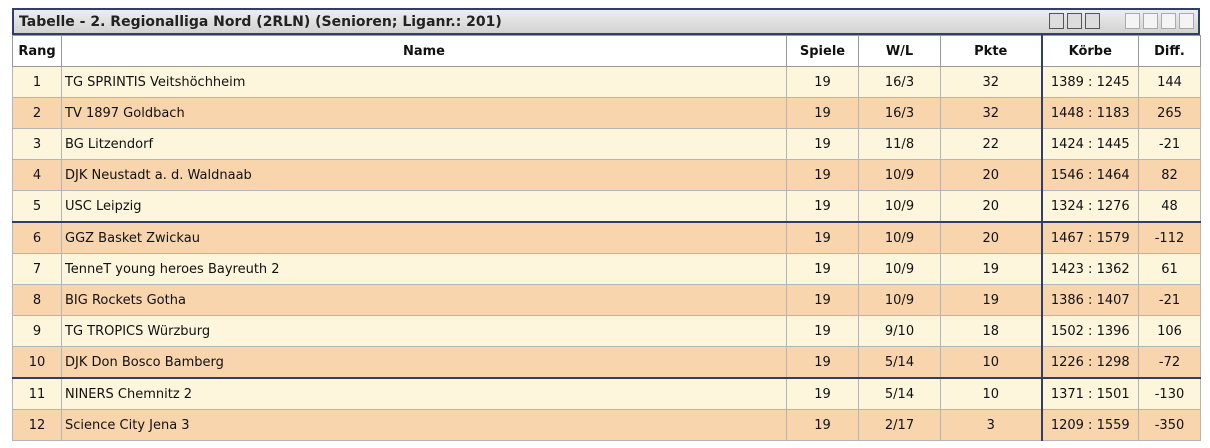 The height and width of the screenshot is (448, 1210). What do you see at coordinates (899, 425) in the screenshot?
I see `table-cell: 2/17` at bounding box center [899, 425].